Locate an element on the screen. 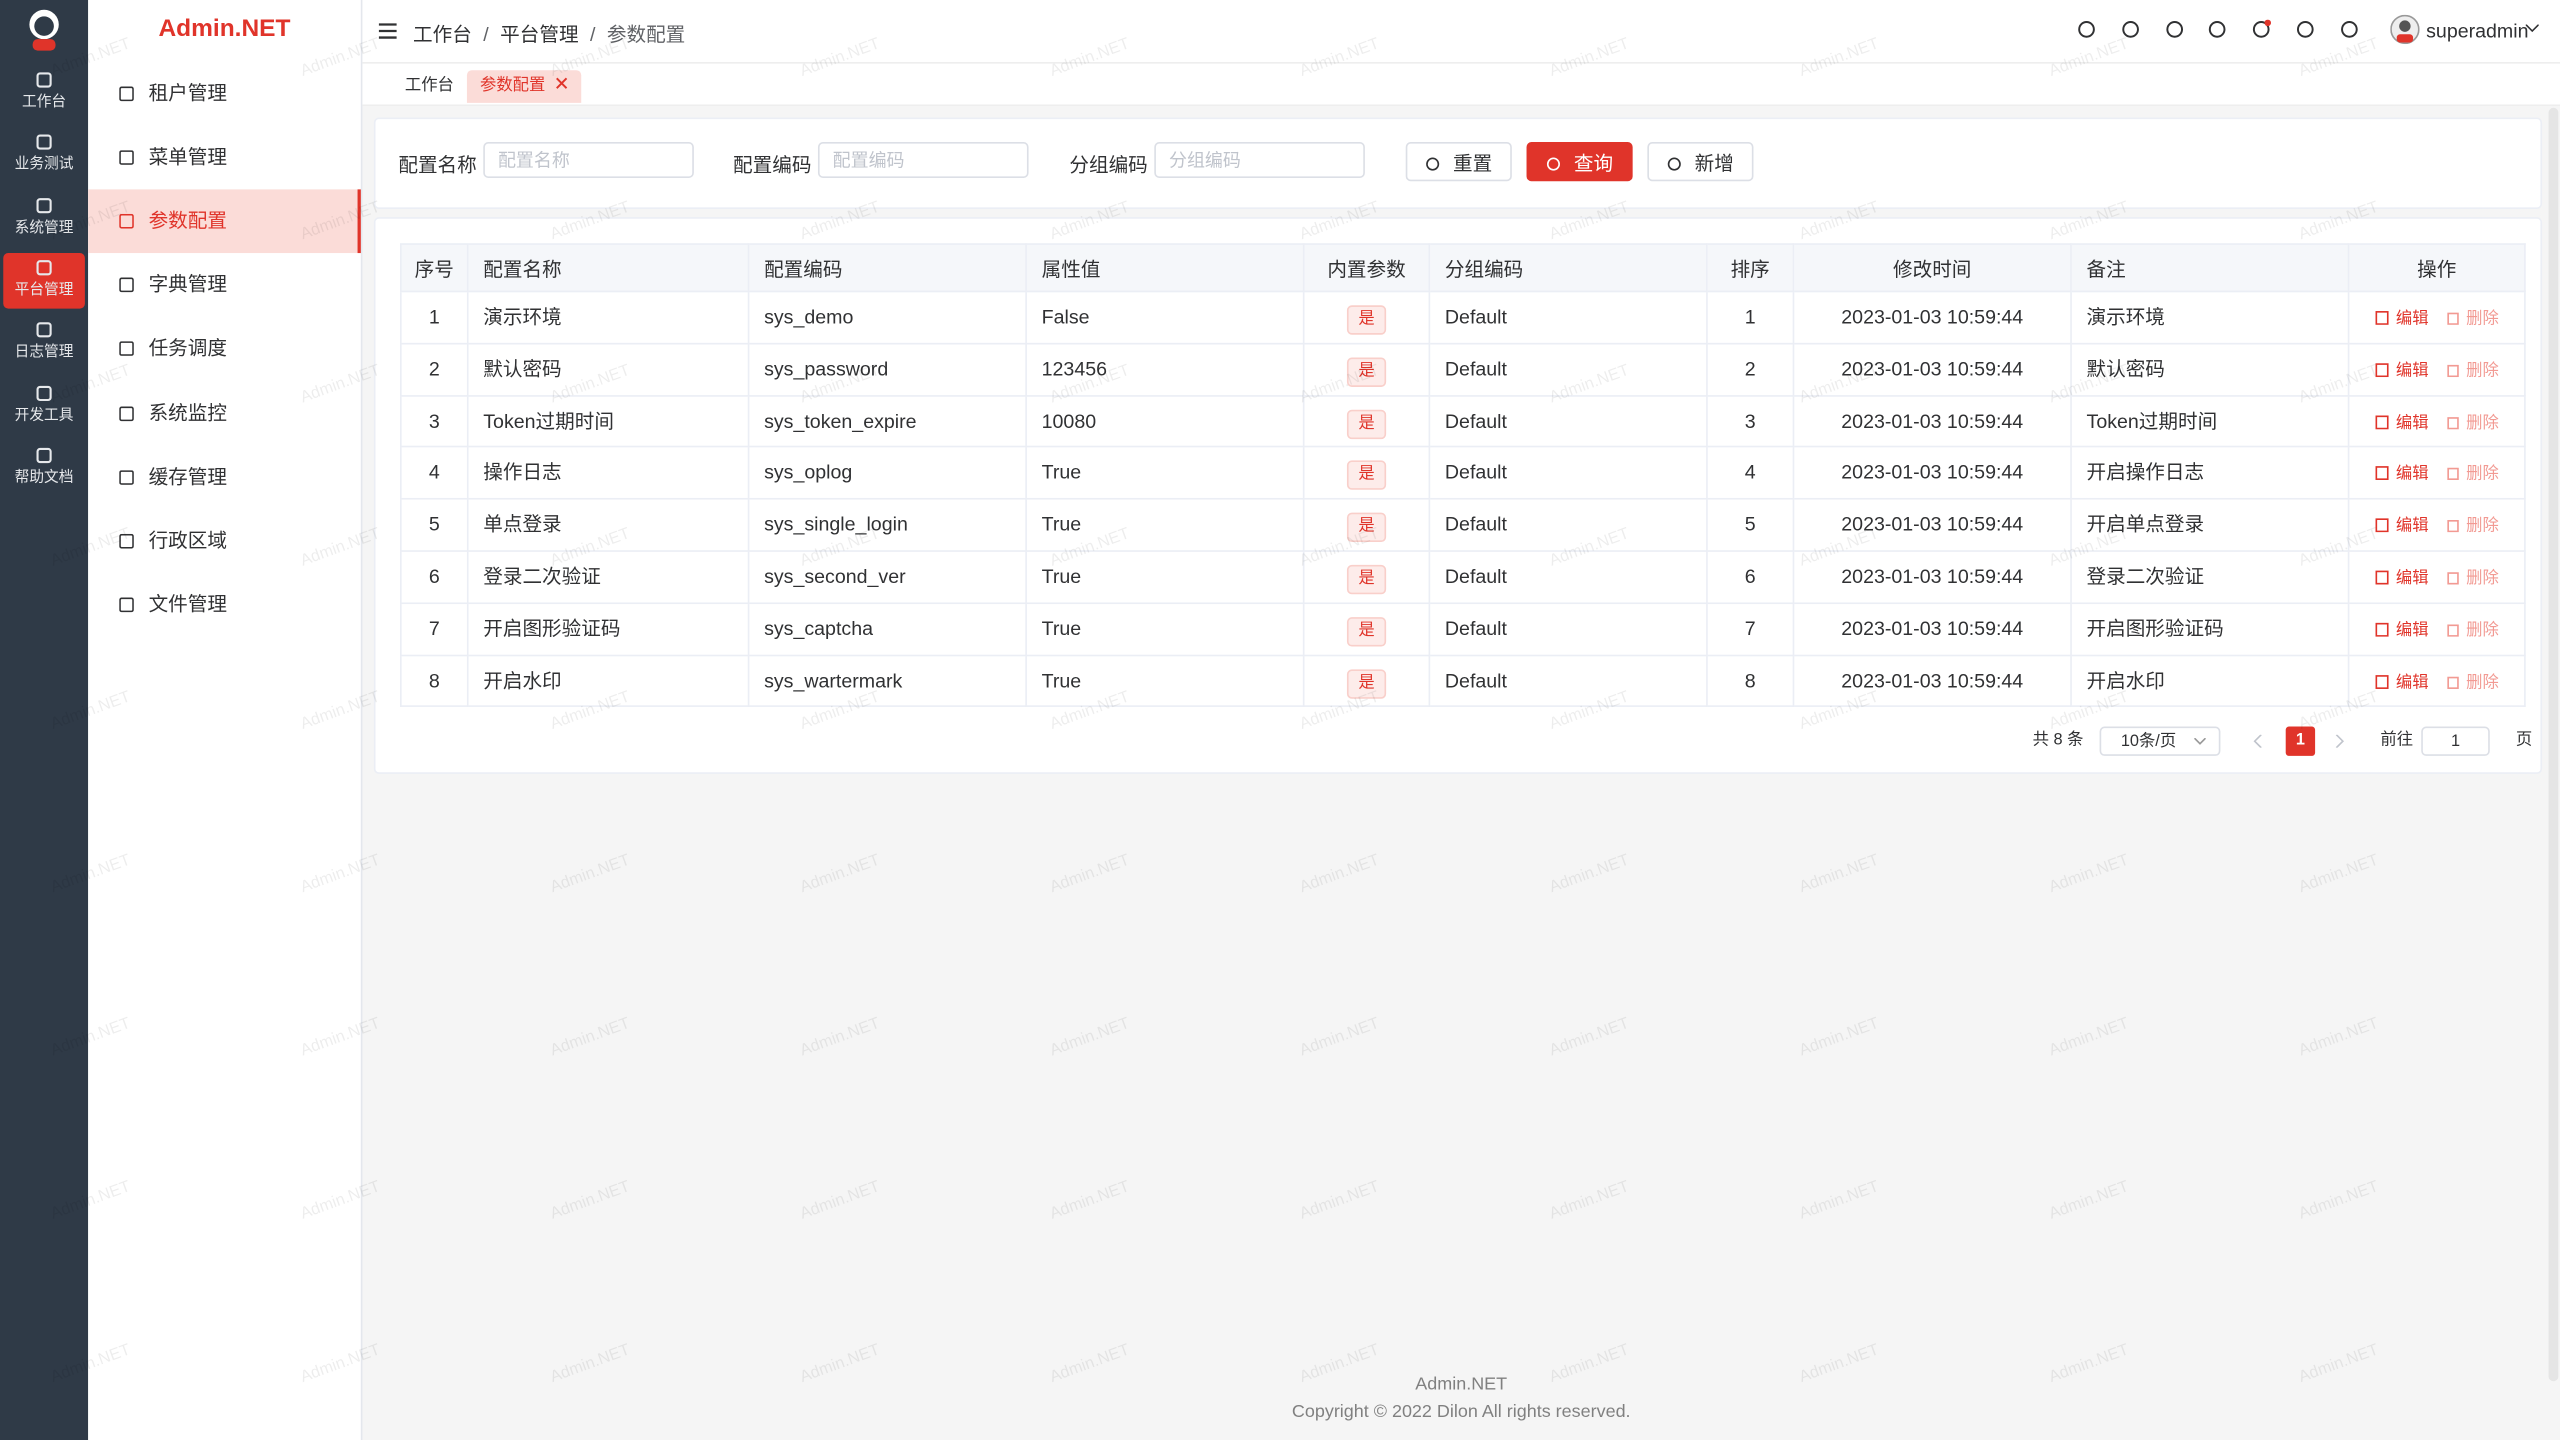 This screenshot has width=2560, height=1440. field-input: 配置编码 is located at coordinates (923, 160).